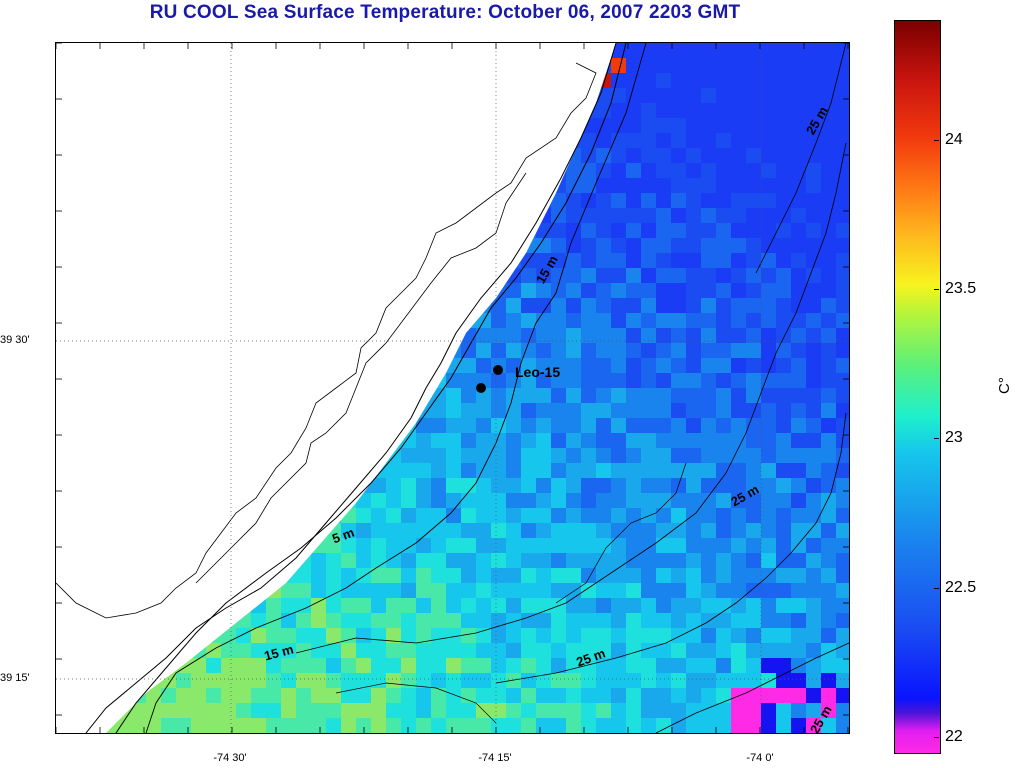  What do you see at coordinates (1004, 385) in the screenshot?
I see `colorbar-unit-label: C°` at bounding box center [1004, 385].